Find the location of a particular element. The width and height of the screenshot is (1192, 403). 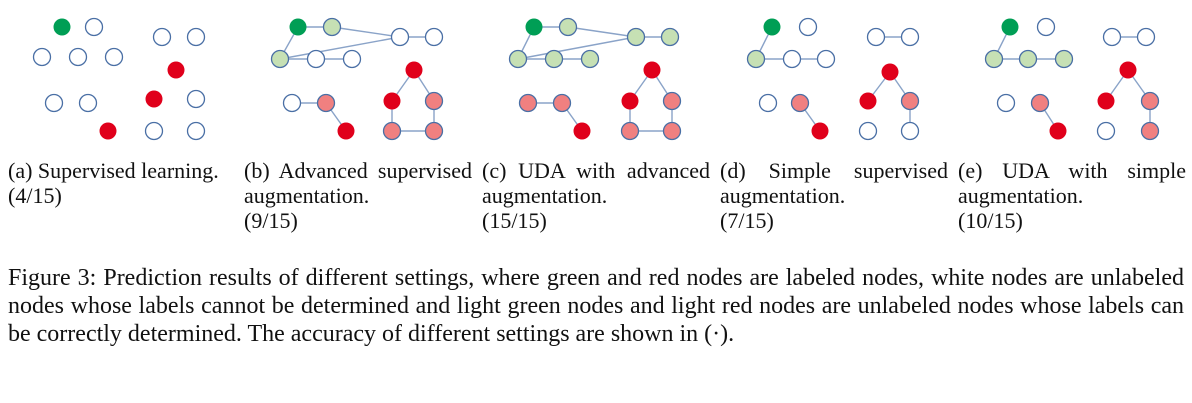

panel-a: (a) Supervised learning. (4/15) is located at coordinates (119, 125).